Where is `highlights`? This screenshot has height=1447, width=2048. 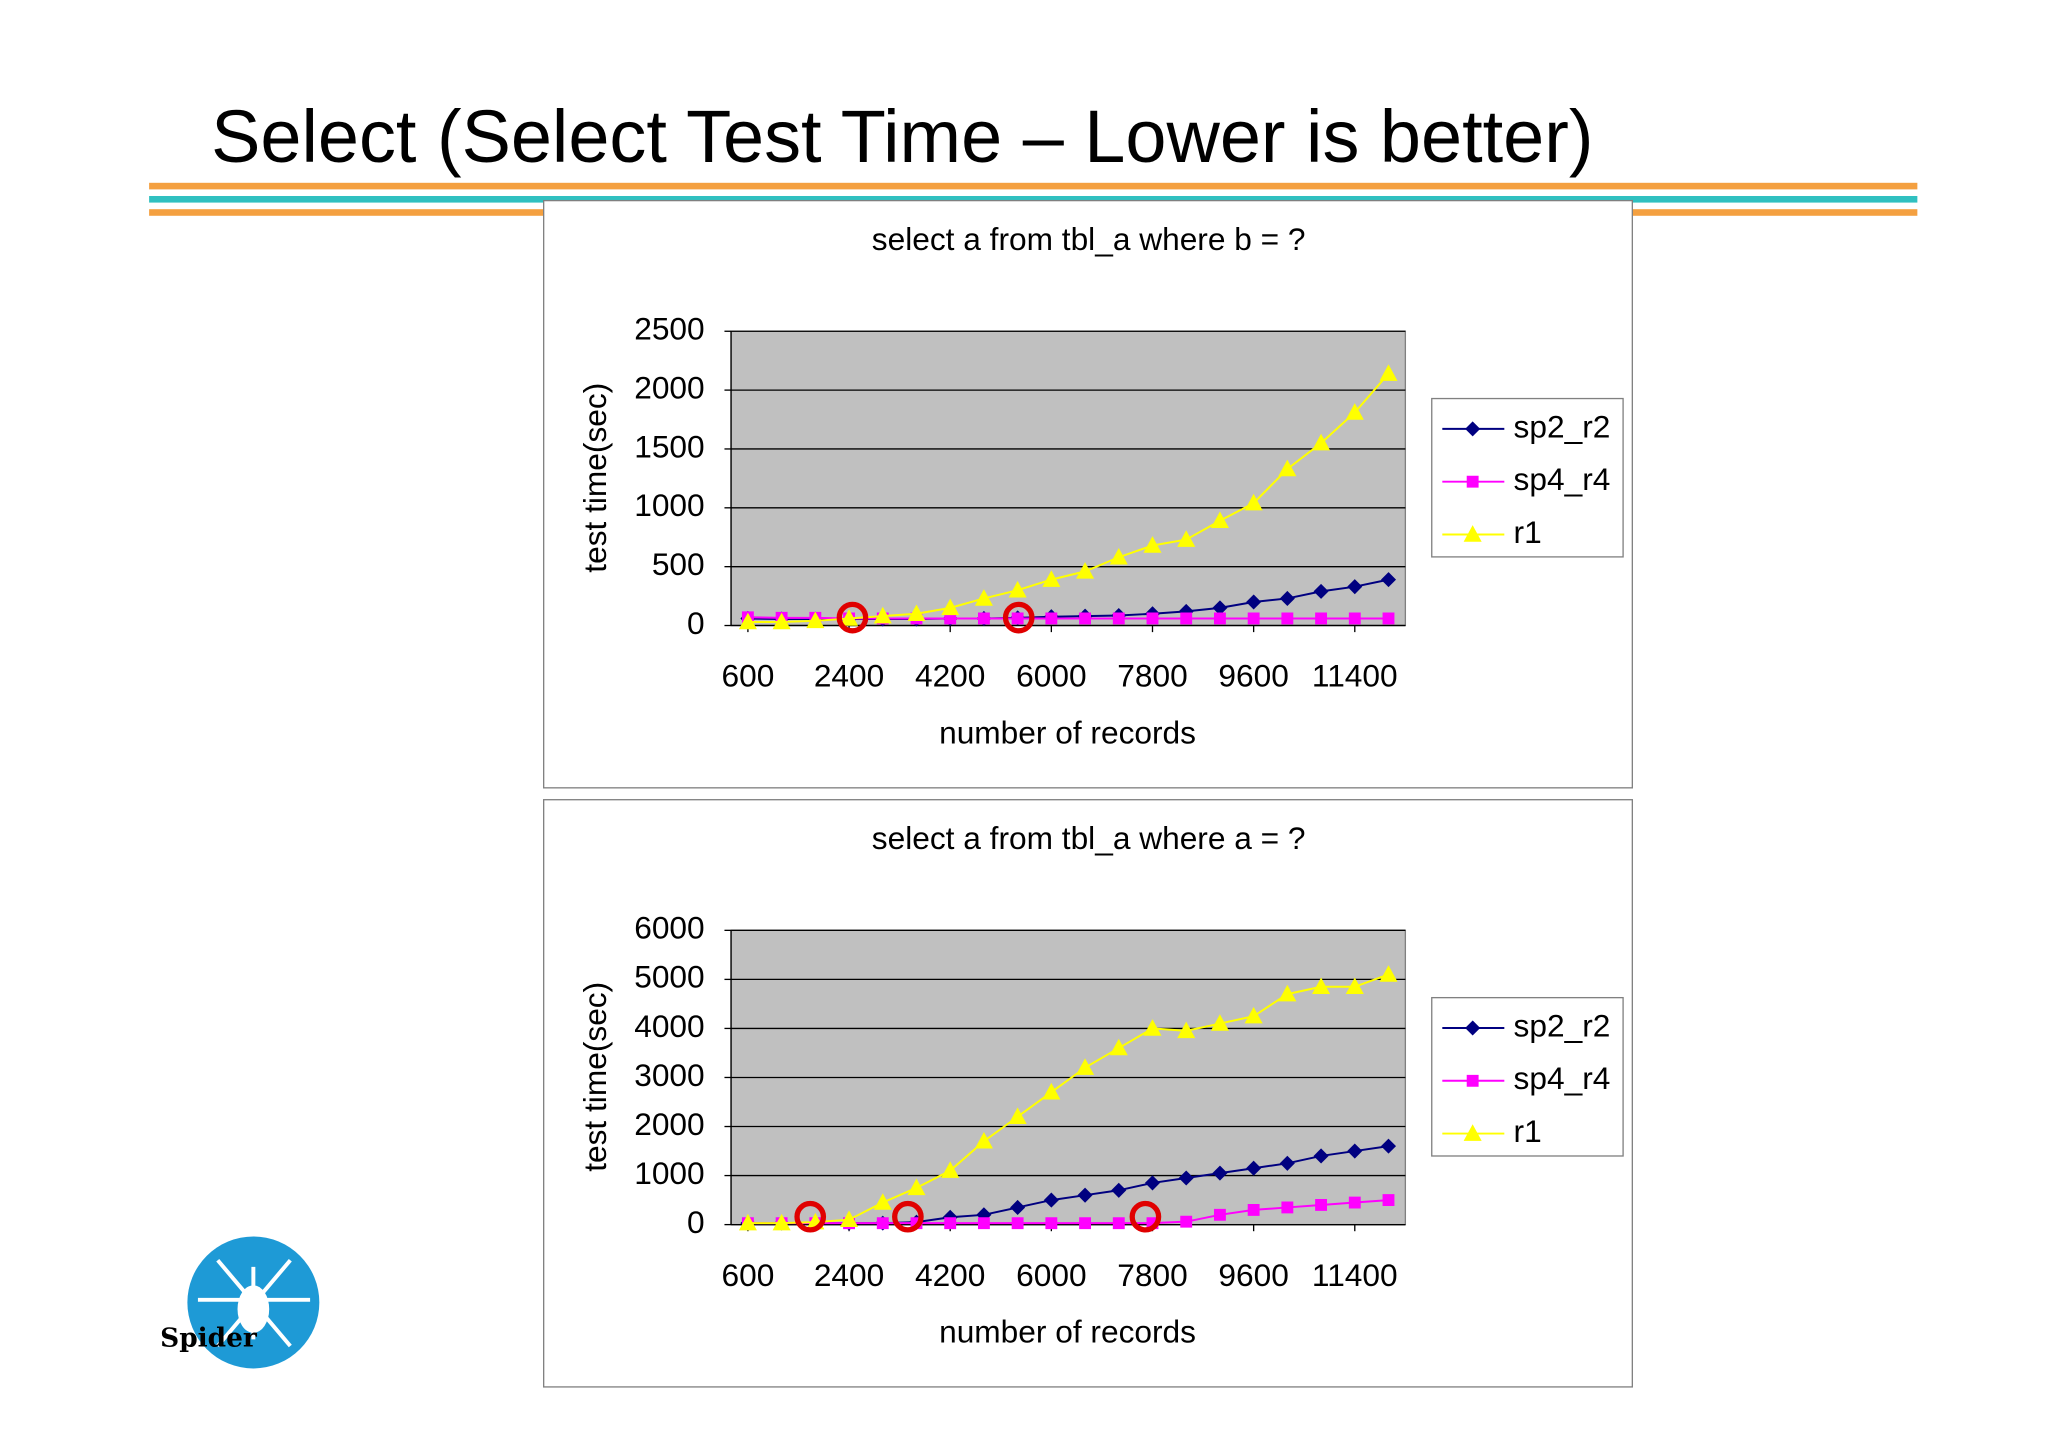 highlights is located at coordinates (978, 917).